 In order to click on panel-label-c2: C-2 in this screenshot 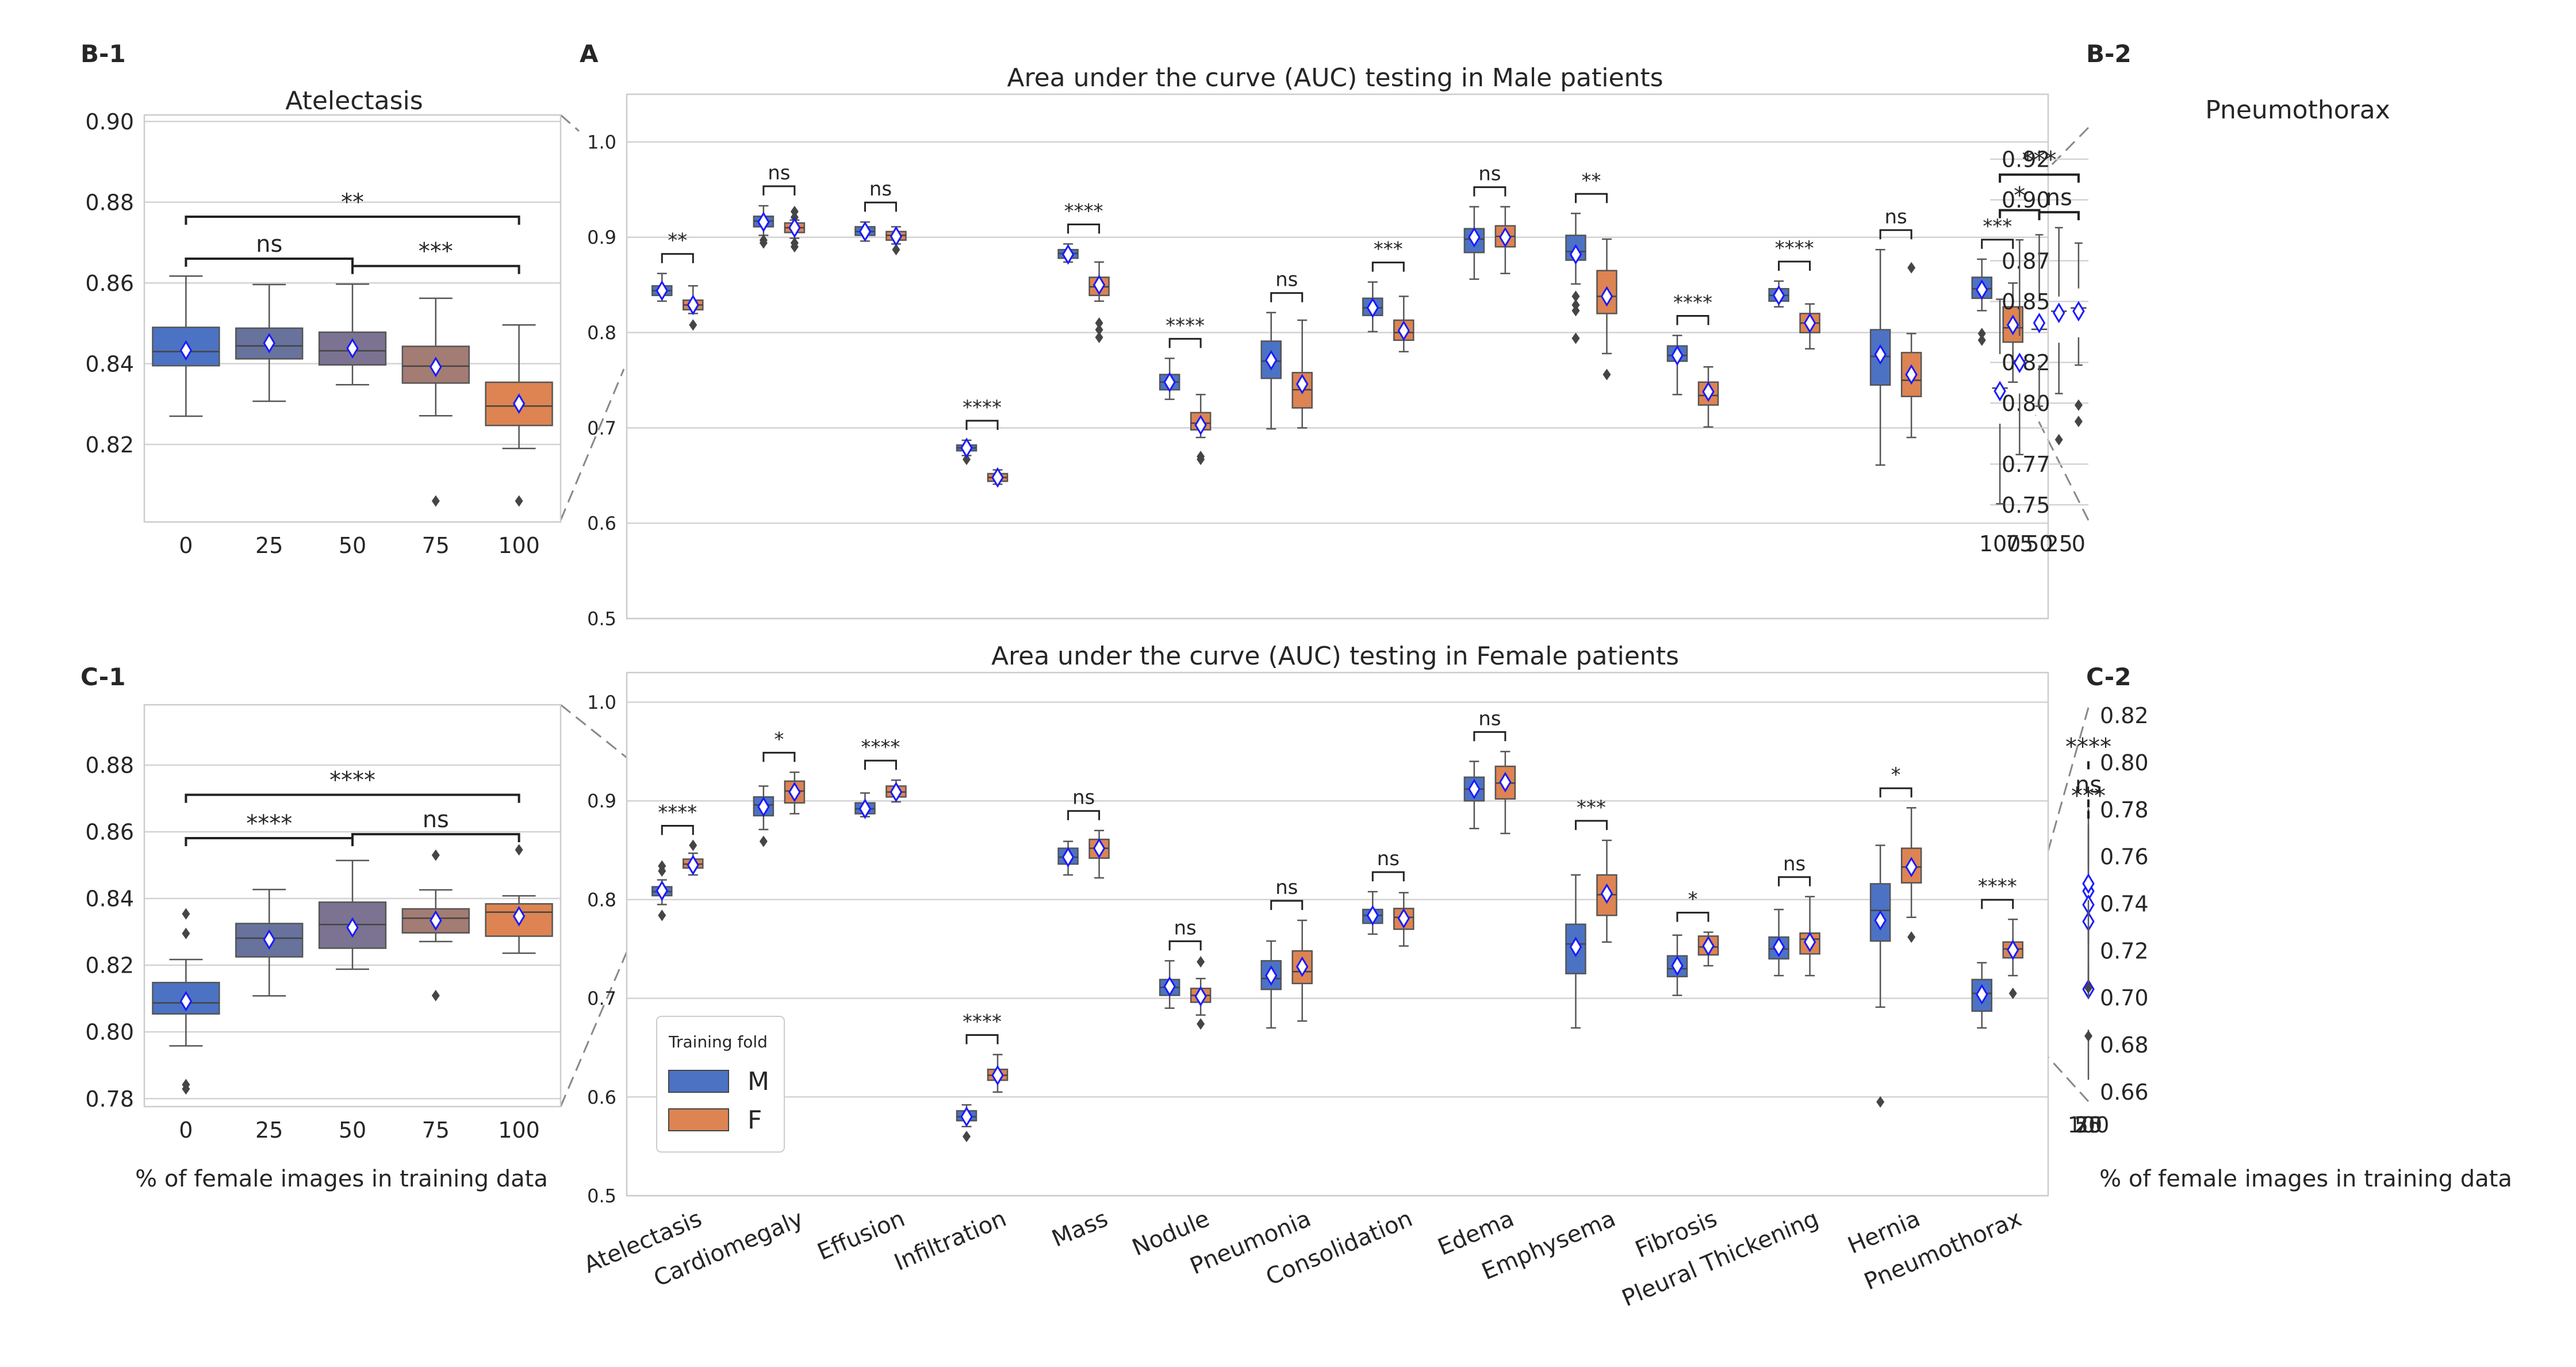, I will do `click(2108, 677)`.